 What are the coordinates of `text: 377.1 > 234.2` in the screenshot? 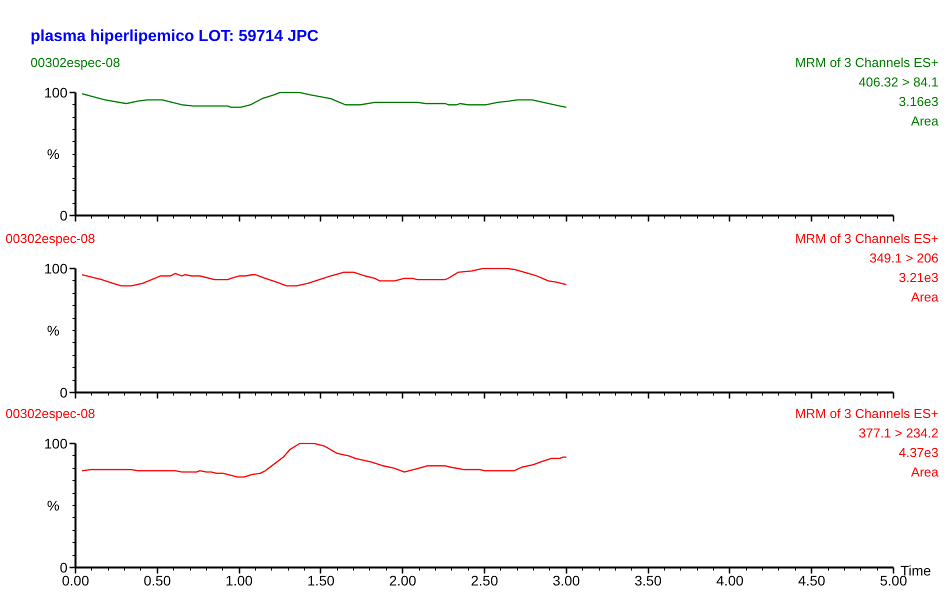 It's located at (898, 433).